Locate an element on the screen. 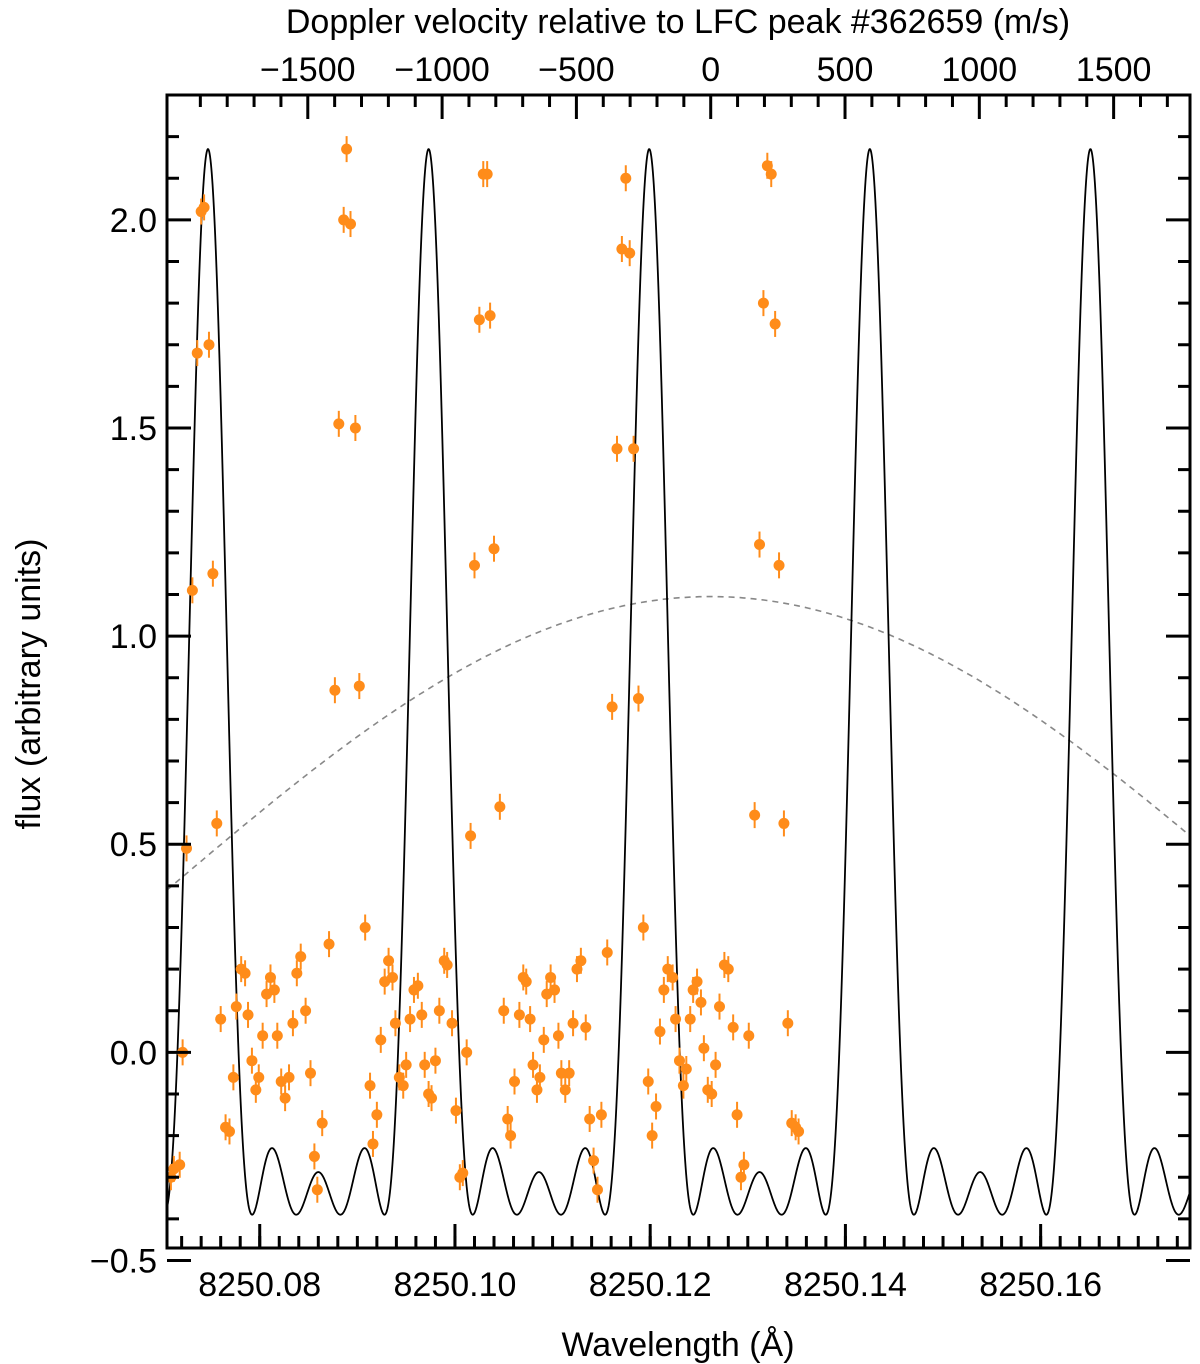 The image size is (1200, 1364). x-tick-label: 8250.08 is located at coordinates (259, 1285).